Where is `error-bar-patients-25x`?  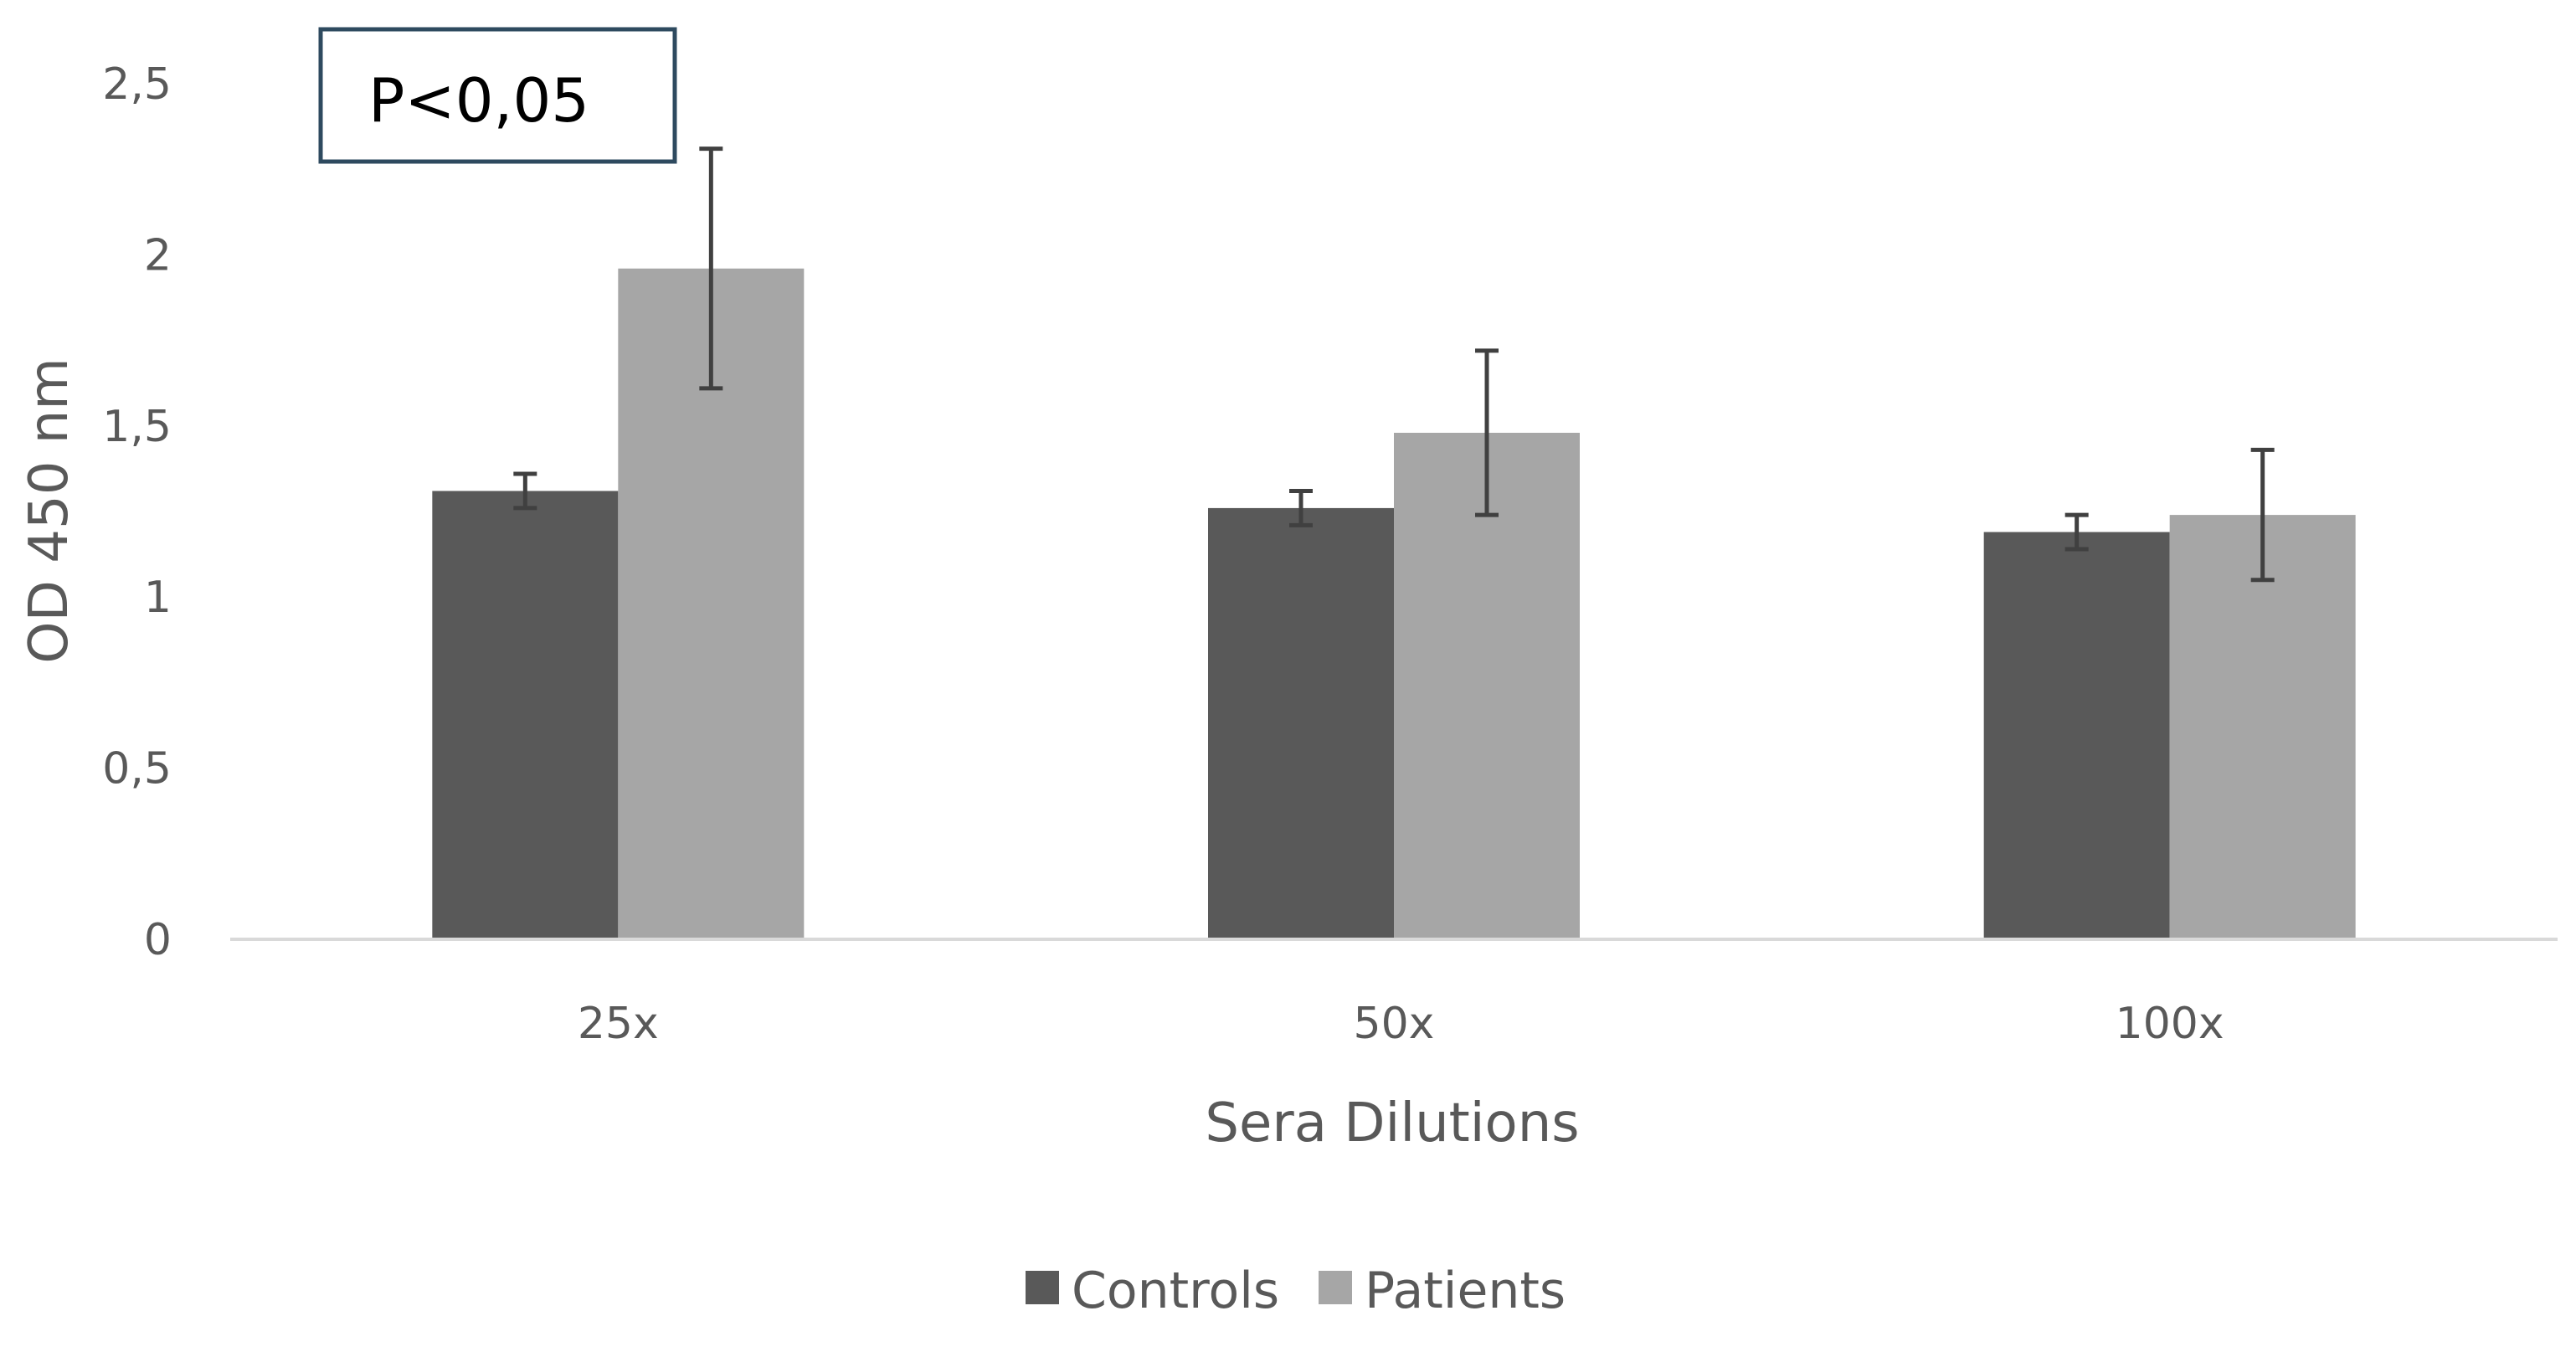 error-bar-patients-25x is located at coordinates (711, 269).